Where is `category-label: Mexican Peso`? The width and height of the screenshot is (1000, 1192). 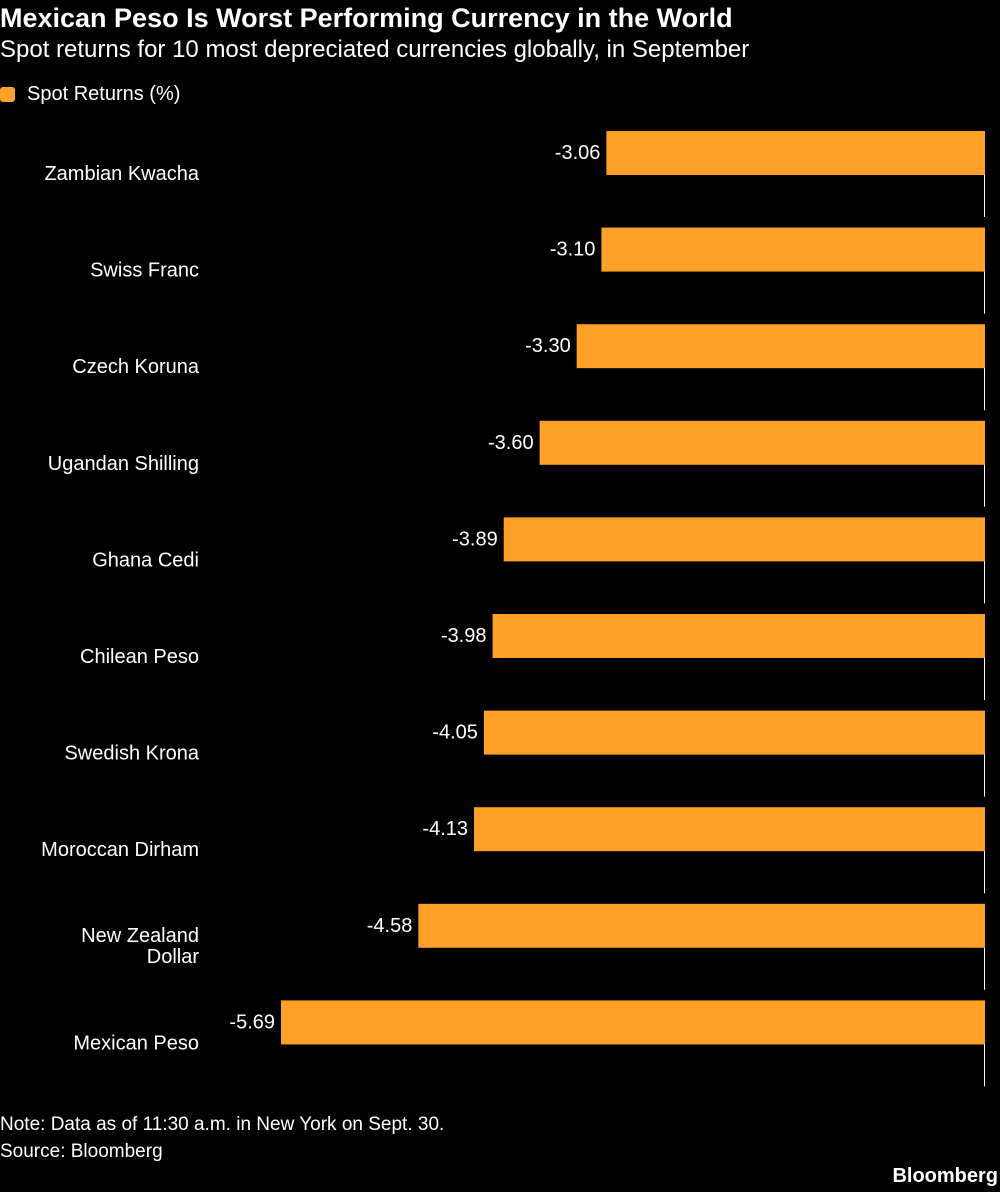
category-label: Mexican Peso is located at coordinates (136, 1043).